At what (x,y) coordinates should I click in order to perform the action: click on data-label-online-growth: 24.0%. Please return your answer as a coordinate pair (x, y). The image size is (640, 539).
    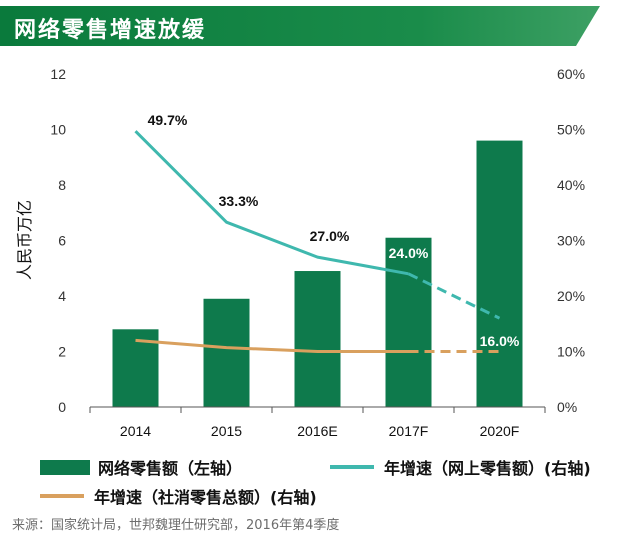
    Looking at the image, I should click on (409, 253).